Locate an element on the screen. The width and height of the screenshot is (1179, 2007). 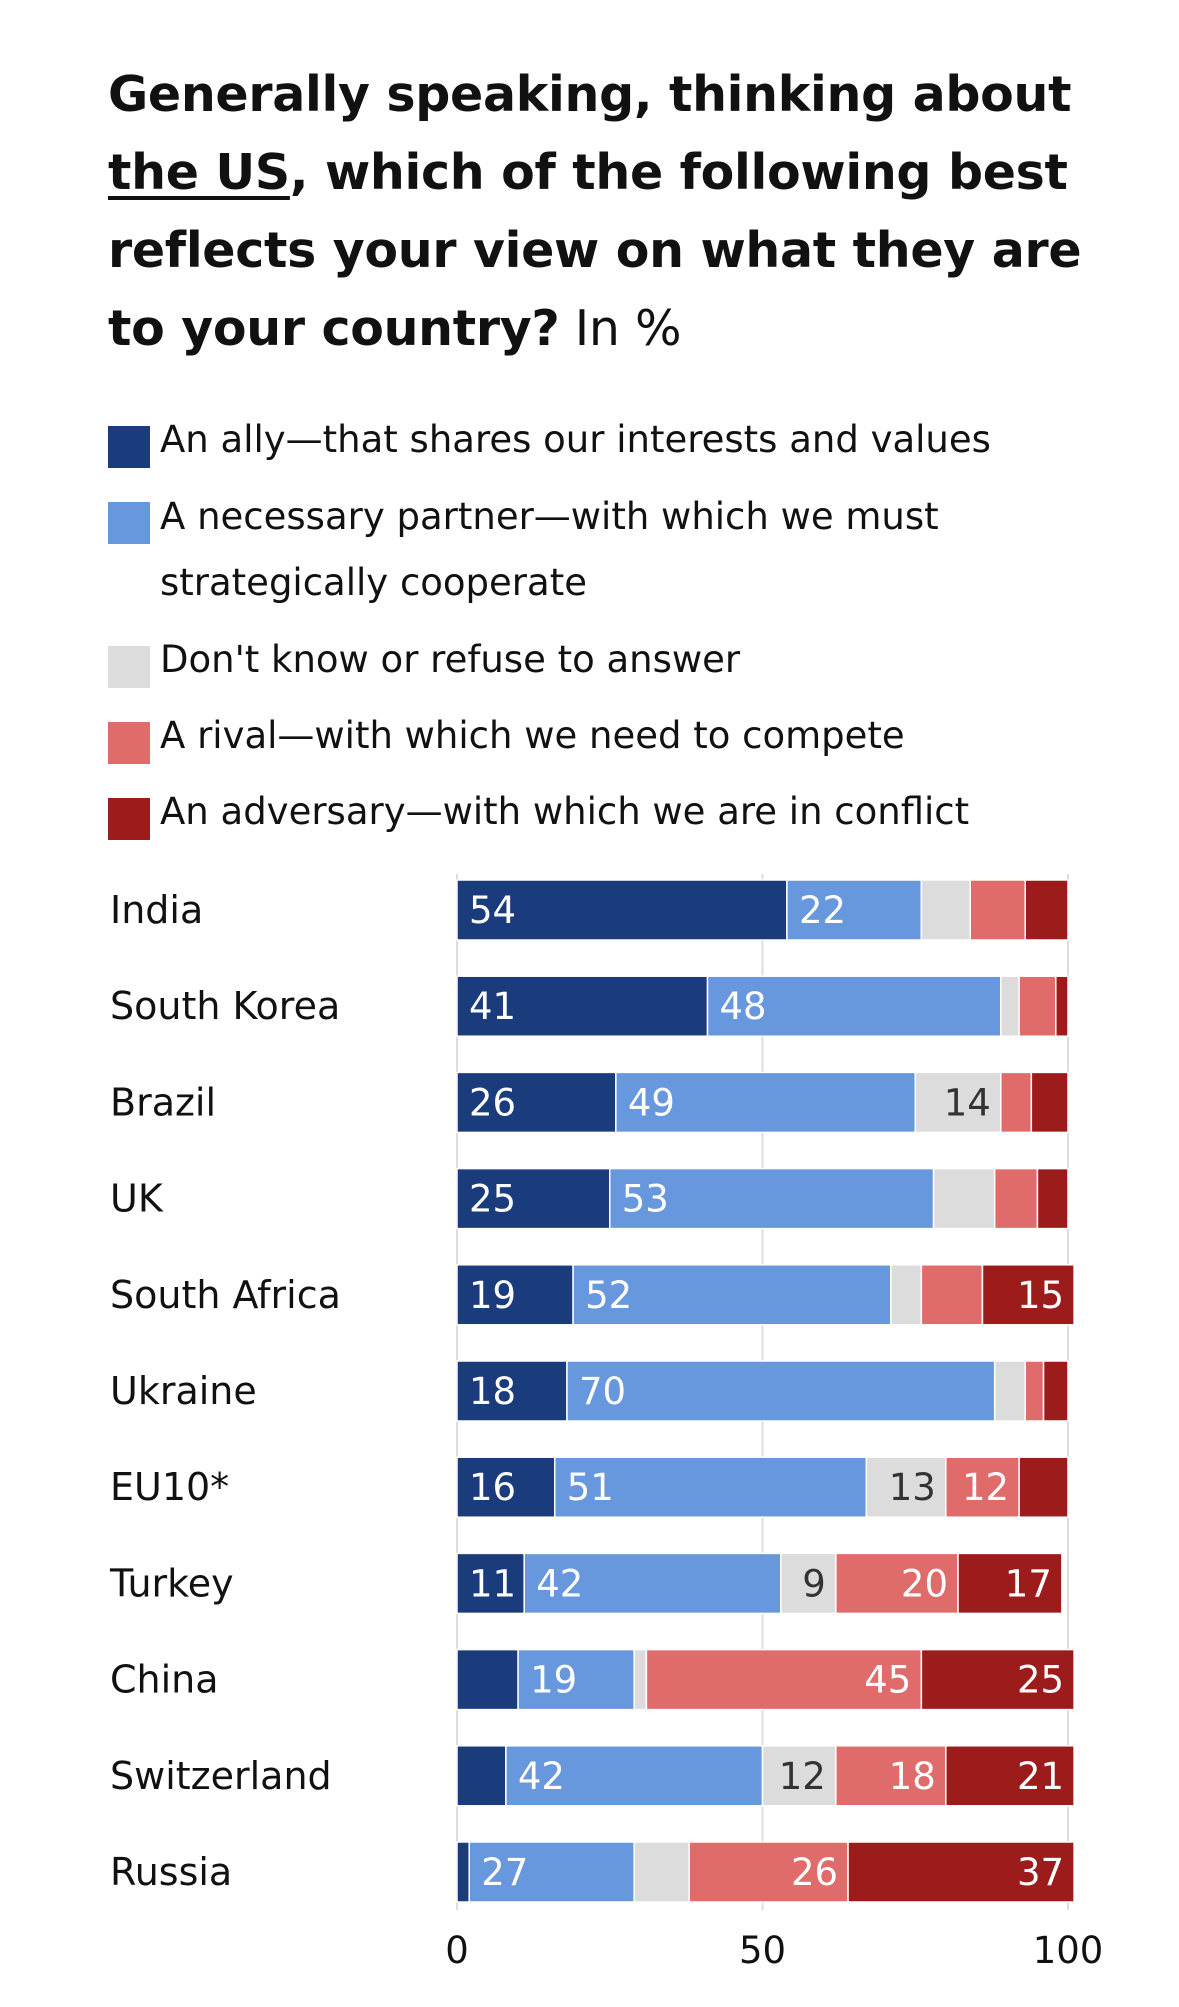
bar-south-korea-s2 is located at coordinates (1010, 1006).